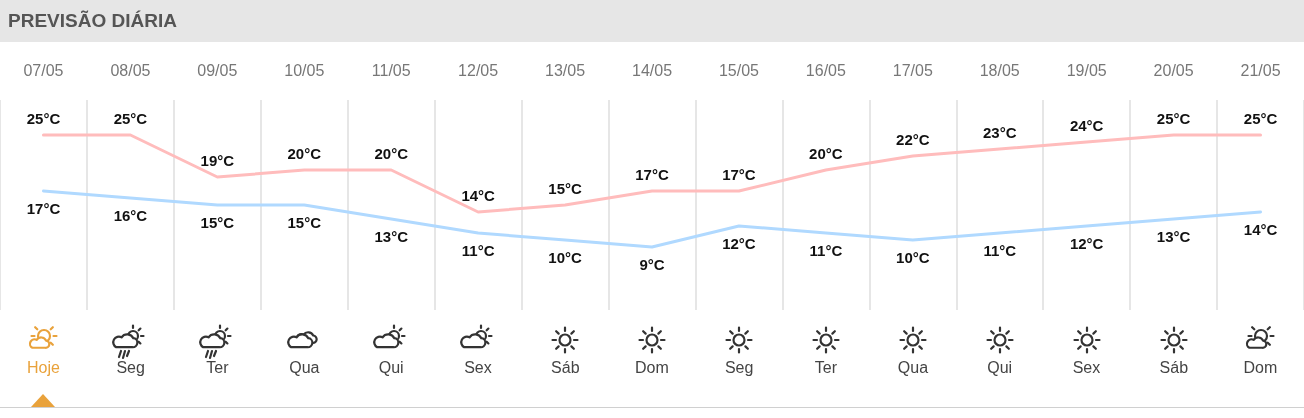 This screenshot has width=1304, height=418. I want to click on data-label: 22°C, so click(913, 139).